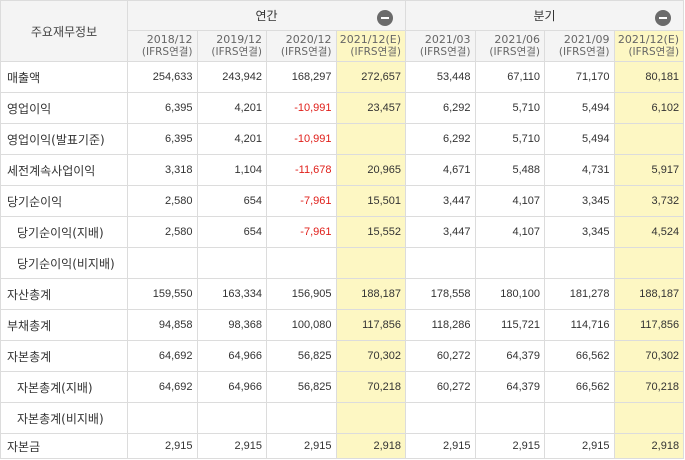 The height and width of the screenshot is (460, 685). I want to click on quarterly-group-header: 분기, so click(545, 15).